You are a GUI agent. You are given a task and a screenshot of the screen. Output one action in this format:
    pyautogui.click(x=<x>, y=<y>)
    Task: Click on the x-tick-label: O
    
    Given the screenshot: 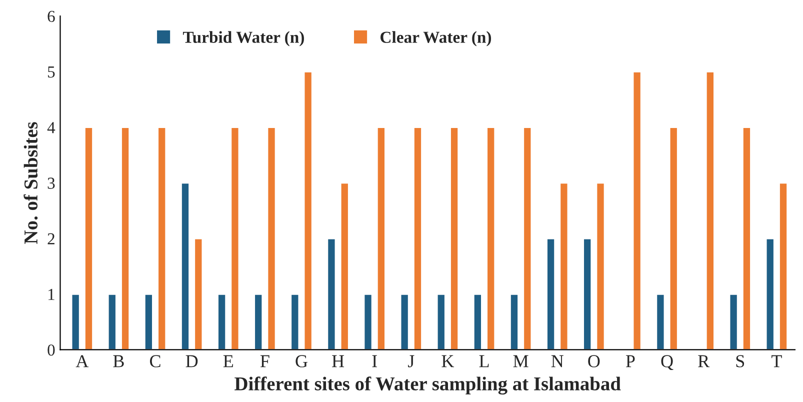 What is the action you would take?
    pyautogui.click(x=594, y=361)
    